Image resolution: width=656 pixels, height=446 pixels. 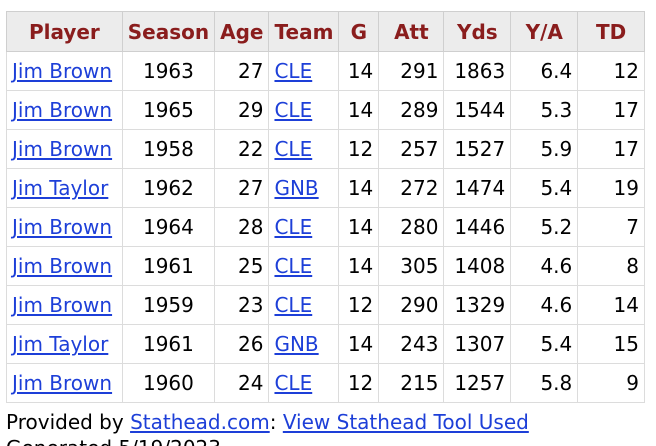 What do you see at coordinates (544, 71) in the screenshot?
I see `yards-per-attempt-cell: 6.4` at bounding box center [544, 71].